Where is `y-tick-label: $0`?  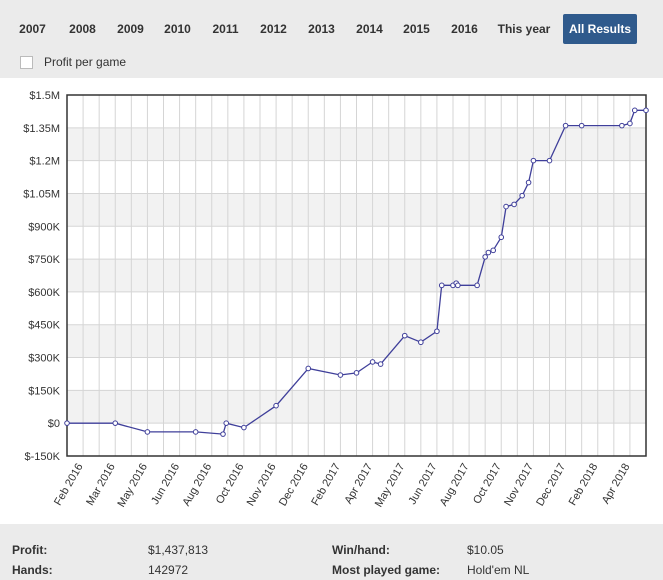 y-tick-label: $0 is located at coordinates (54, 424).